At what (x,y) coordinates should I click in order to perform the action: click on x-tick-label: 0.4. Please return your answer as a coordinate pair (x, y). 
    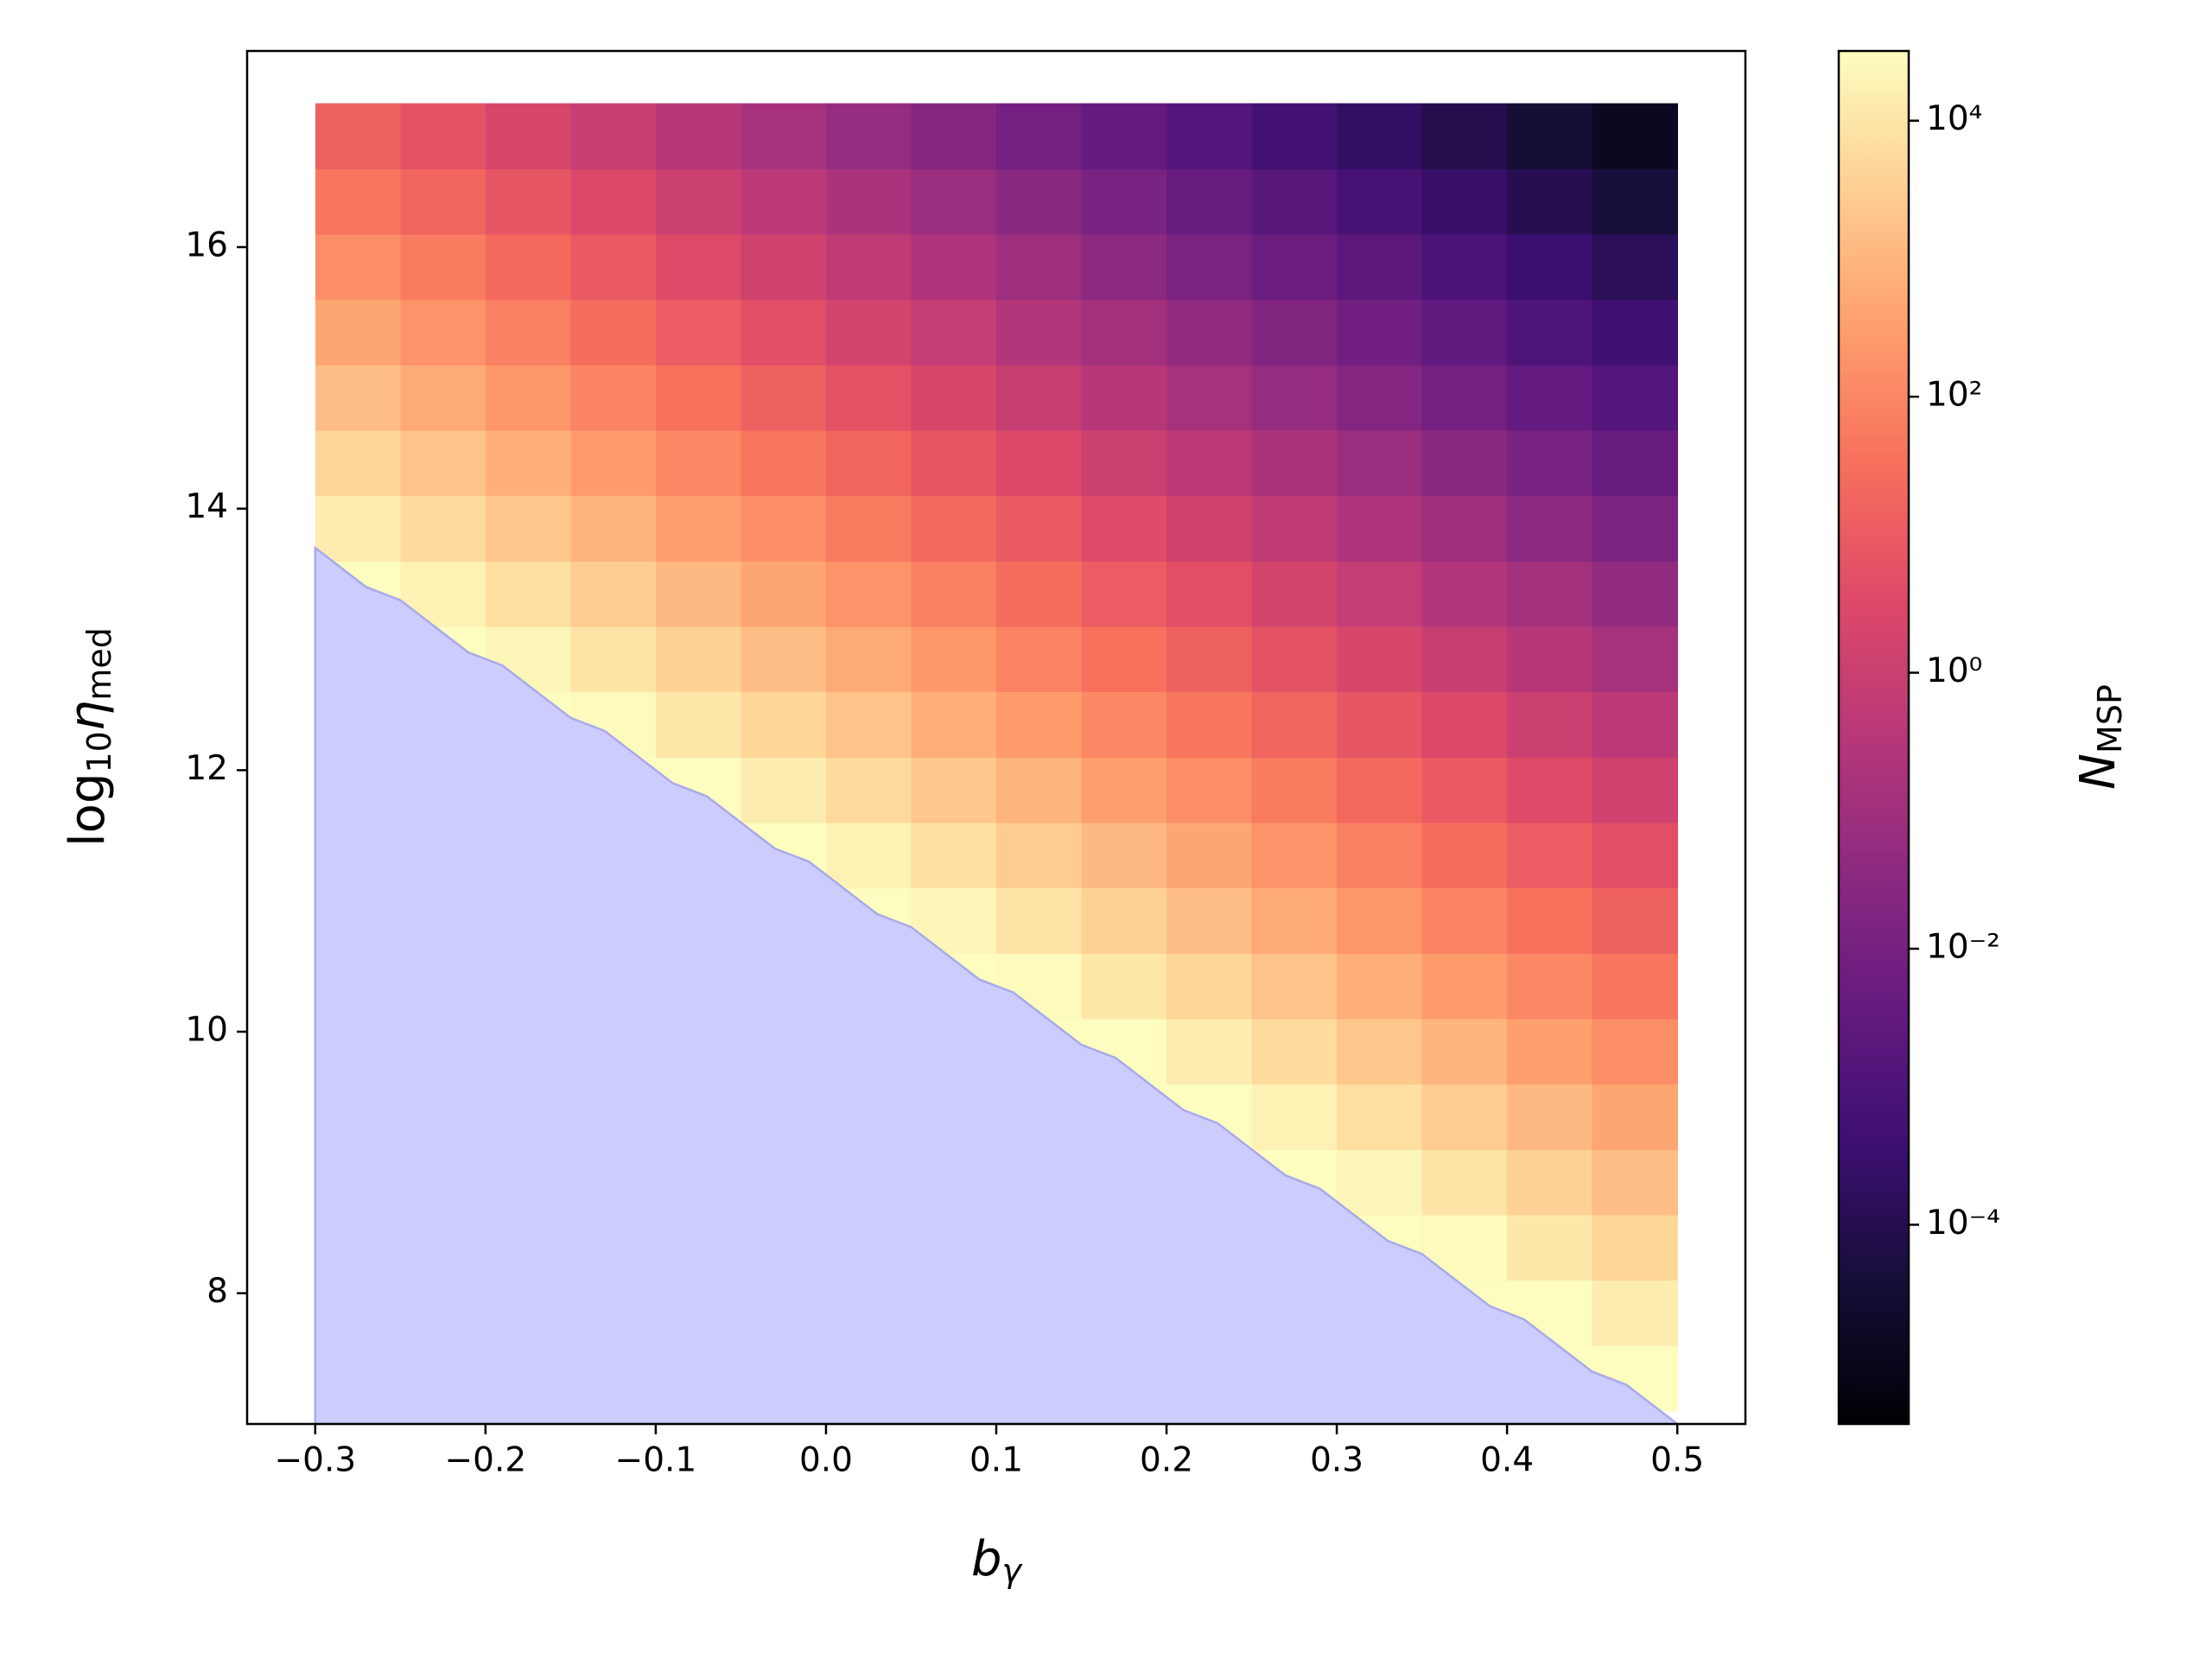
    Looking at the image, I should click on (1507, 1460).